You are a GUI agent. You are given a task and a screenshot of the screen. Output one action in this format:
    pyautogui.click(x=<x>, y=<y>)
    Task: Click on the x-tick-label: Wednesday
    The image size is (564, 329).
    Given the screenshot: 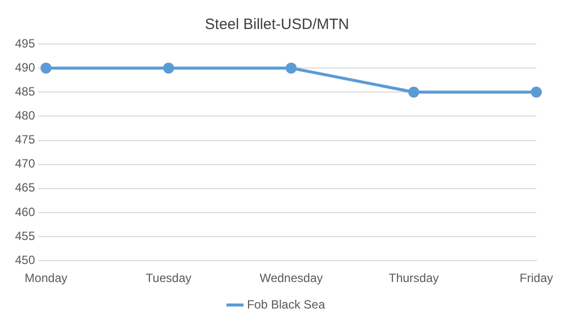 What is the action you would take?
    pyautogui.click(x=291, y=278)
    